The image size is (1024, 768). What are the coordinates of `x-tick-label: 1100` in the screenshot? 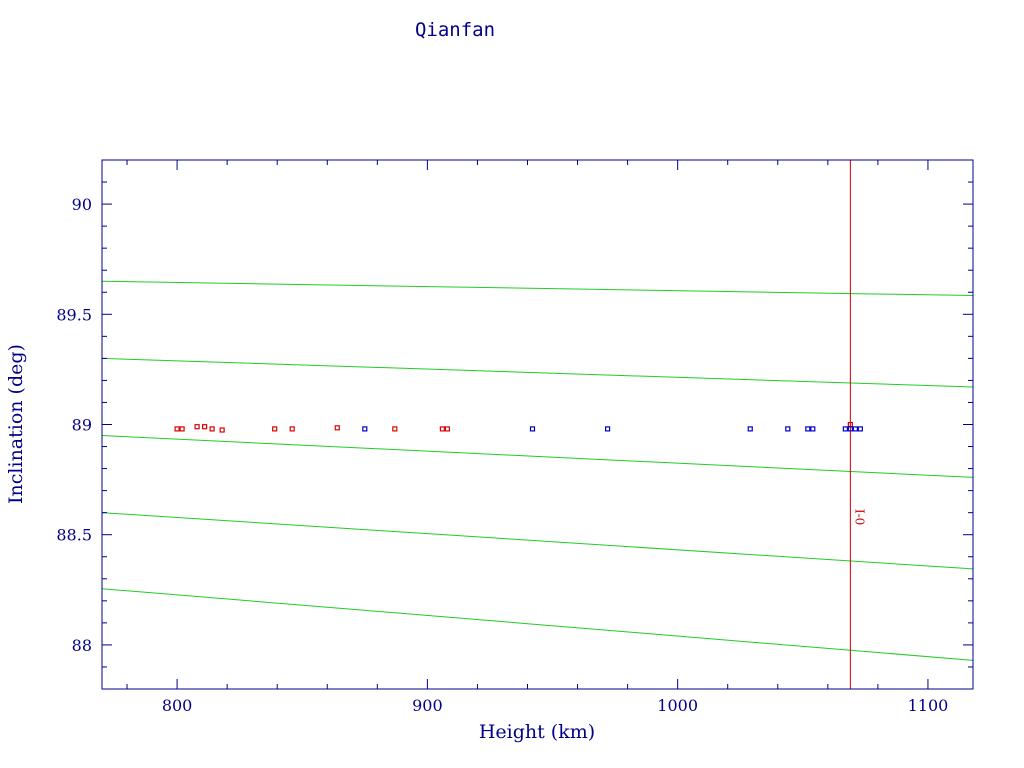 It's located at (928, 705).